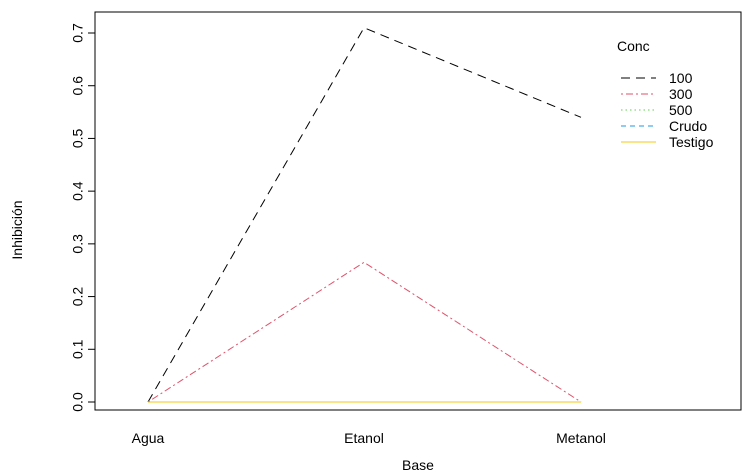 The image size is (746, 476). Describe the element at coordinates (78, 402) in the screenshot. I see `y-tick-label: 0.0` at that location.